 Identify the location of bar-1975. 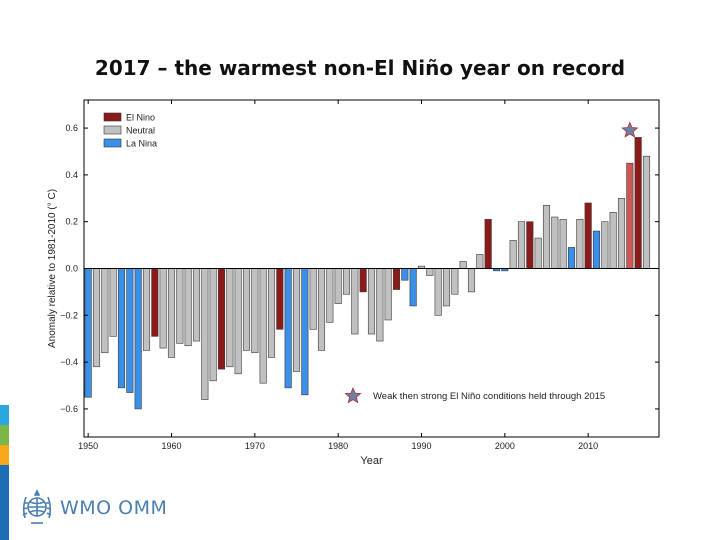
(296, 320).